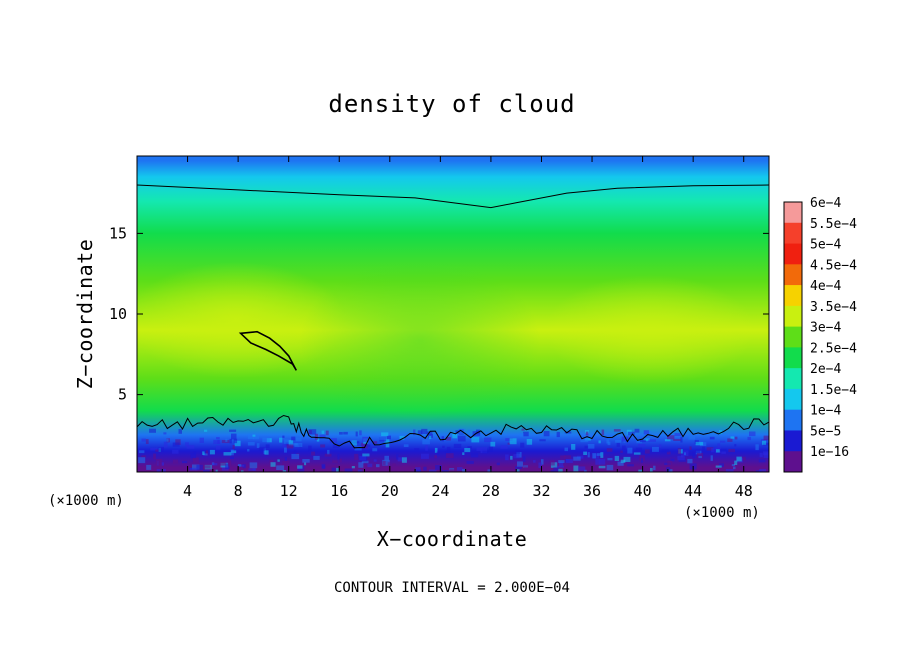 The width and height of the screenshot is (904, 659). I want to click on x-tick-label: 48, so click(744, 491).